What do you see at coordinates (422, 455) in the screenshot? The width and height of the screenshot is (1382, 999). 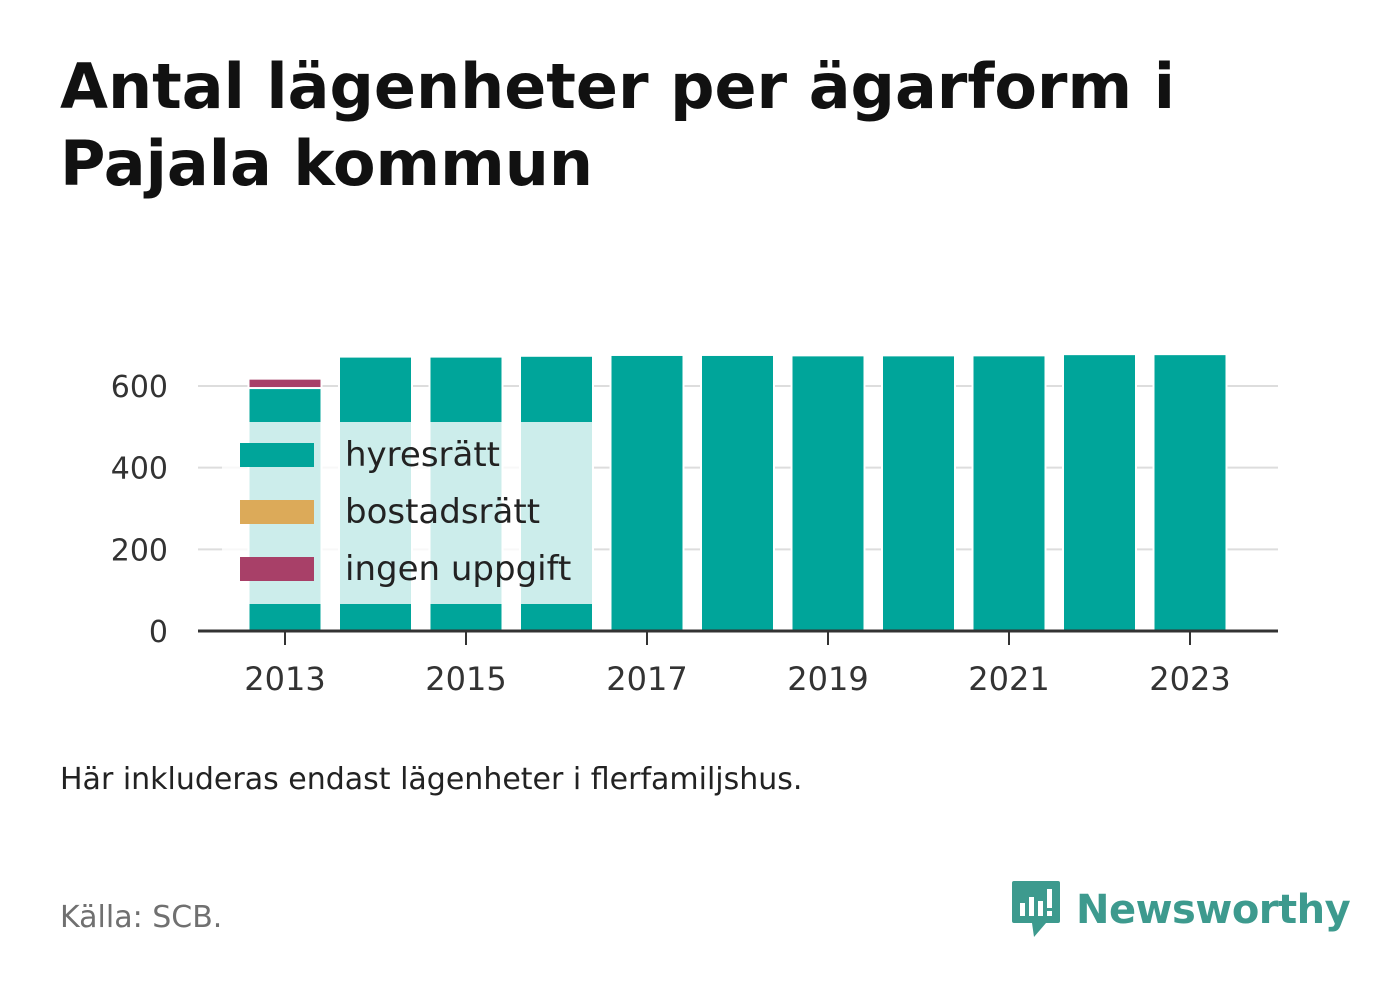 I see `legend-label: hyresrätt` at bounding box center [422, 455].